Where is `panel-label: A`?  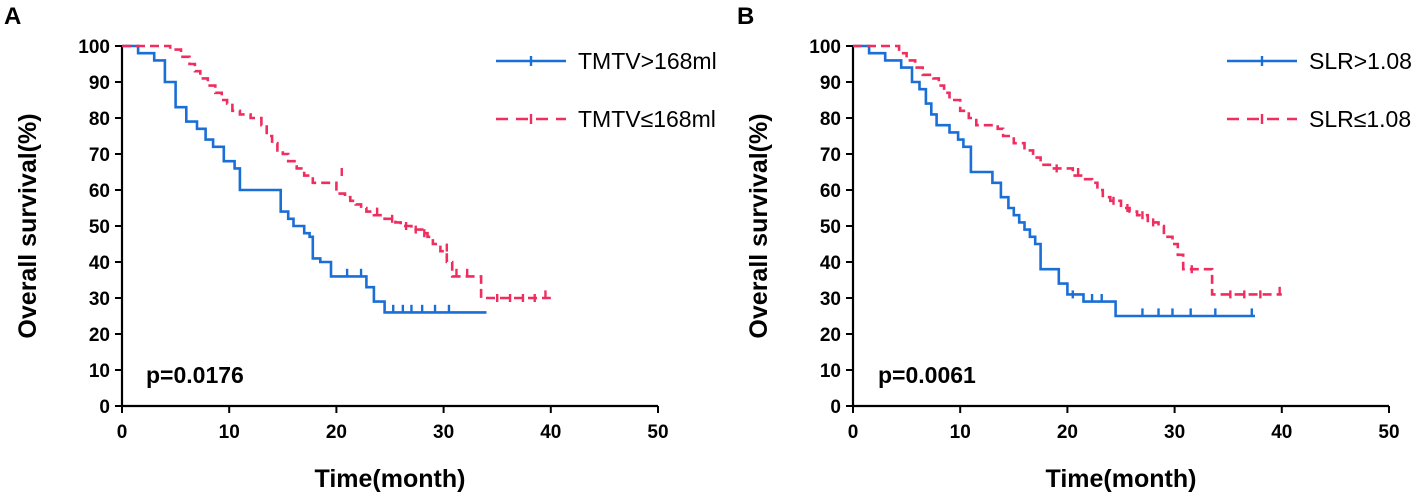 panel-label: A is located at coordinates (12, 16).